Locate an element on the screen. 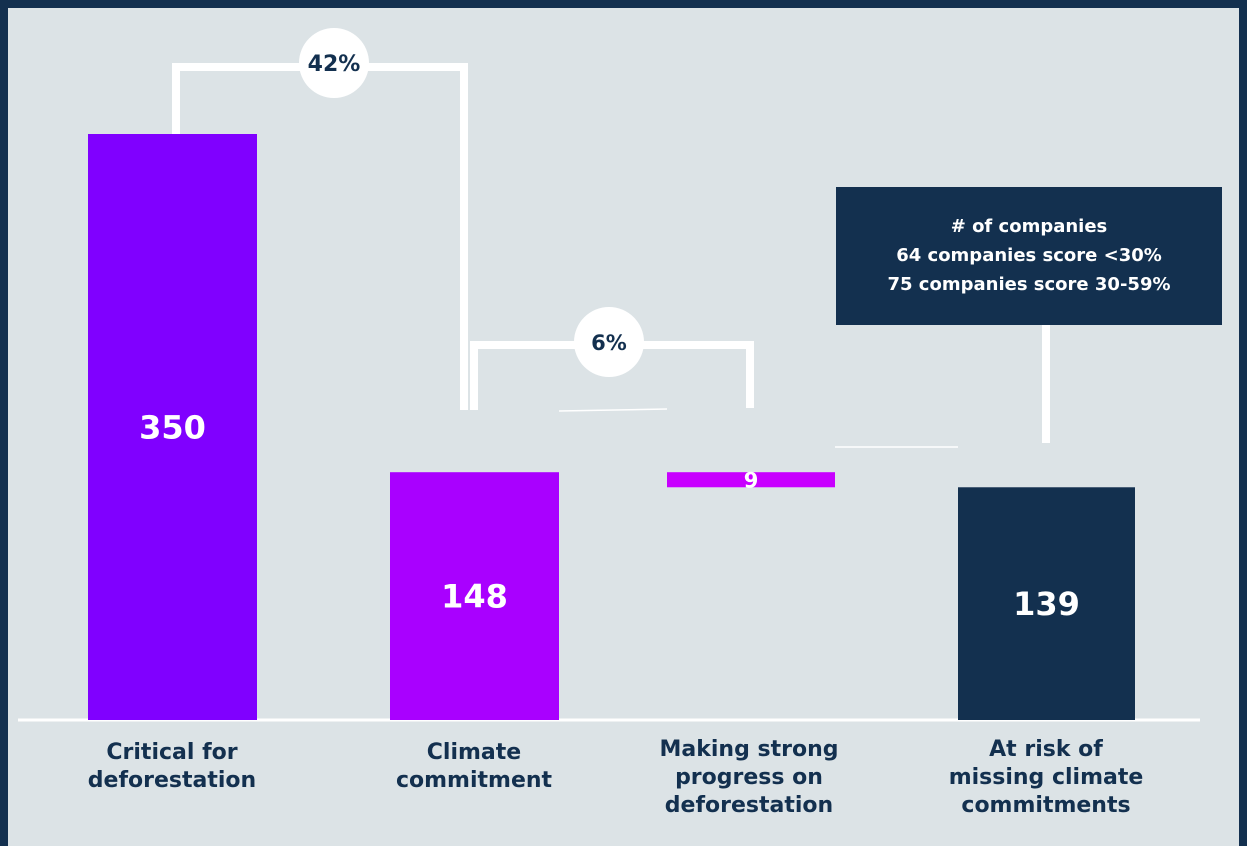 The height and width of the screenshot is (846, 1247). category-label-3: Making strong progress on deforestation is located at coordinates (749, 778).